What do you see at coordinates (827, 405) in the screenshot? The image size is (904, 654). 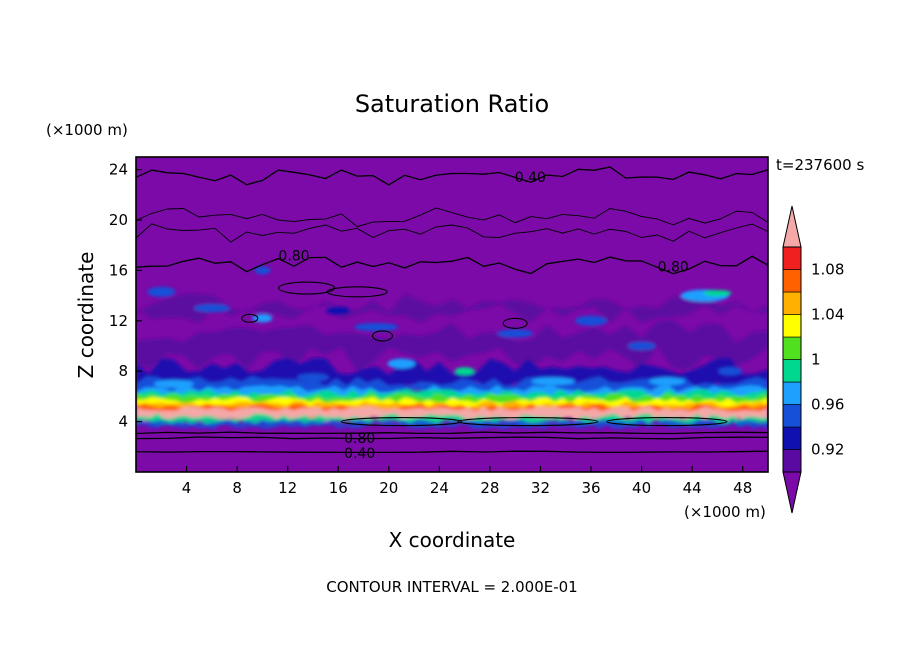 I see `colorbar-label: 0.96` at bounding box center [827, 405].